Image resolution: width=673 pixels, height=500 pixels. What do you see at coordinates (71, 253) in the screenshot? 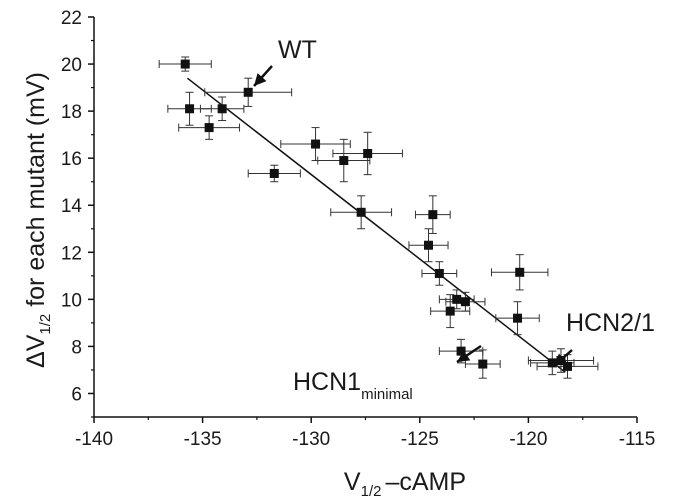
I see `y-tick-label: 12` at bounding box center [71, 253].